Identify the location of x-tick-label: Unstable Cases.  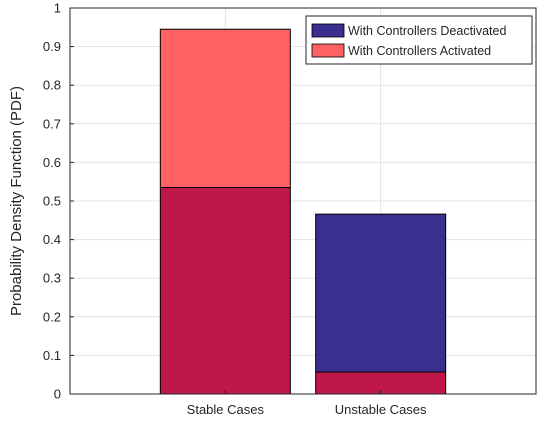
(381, 409).